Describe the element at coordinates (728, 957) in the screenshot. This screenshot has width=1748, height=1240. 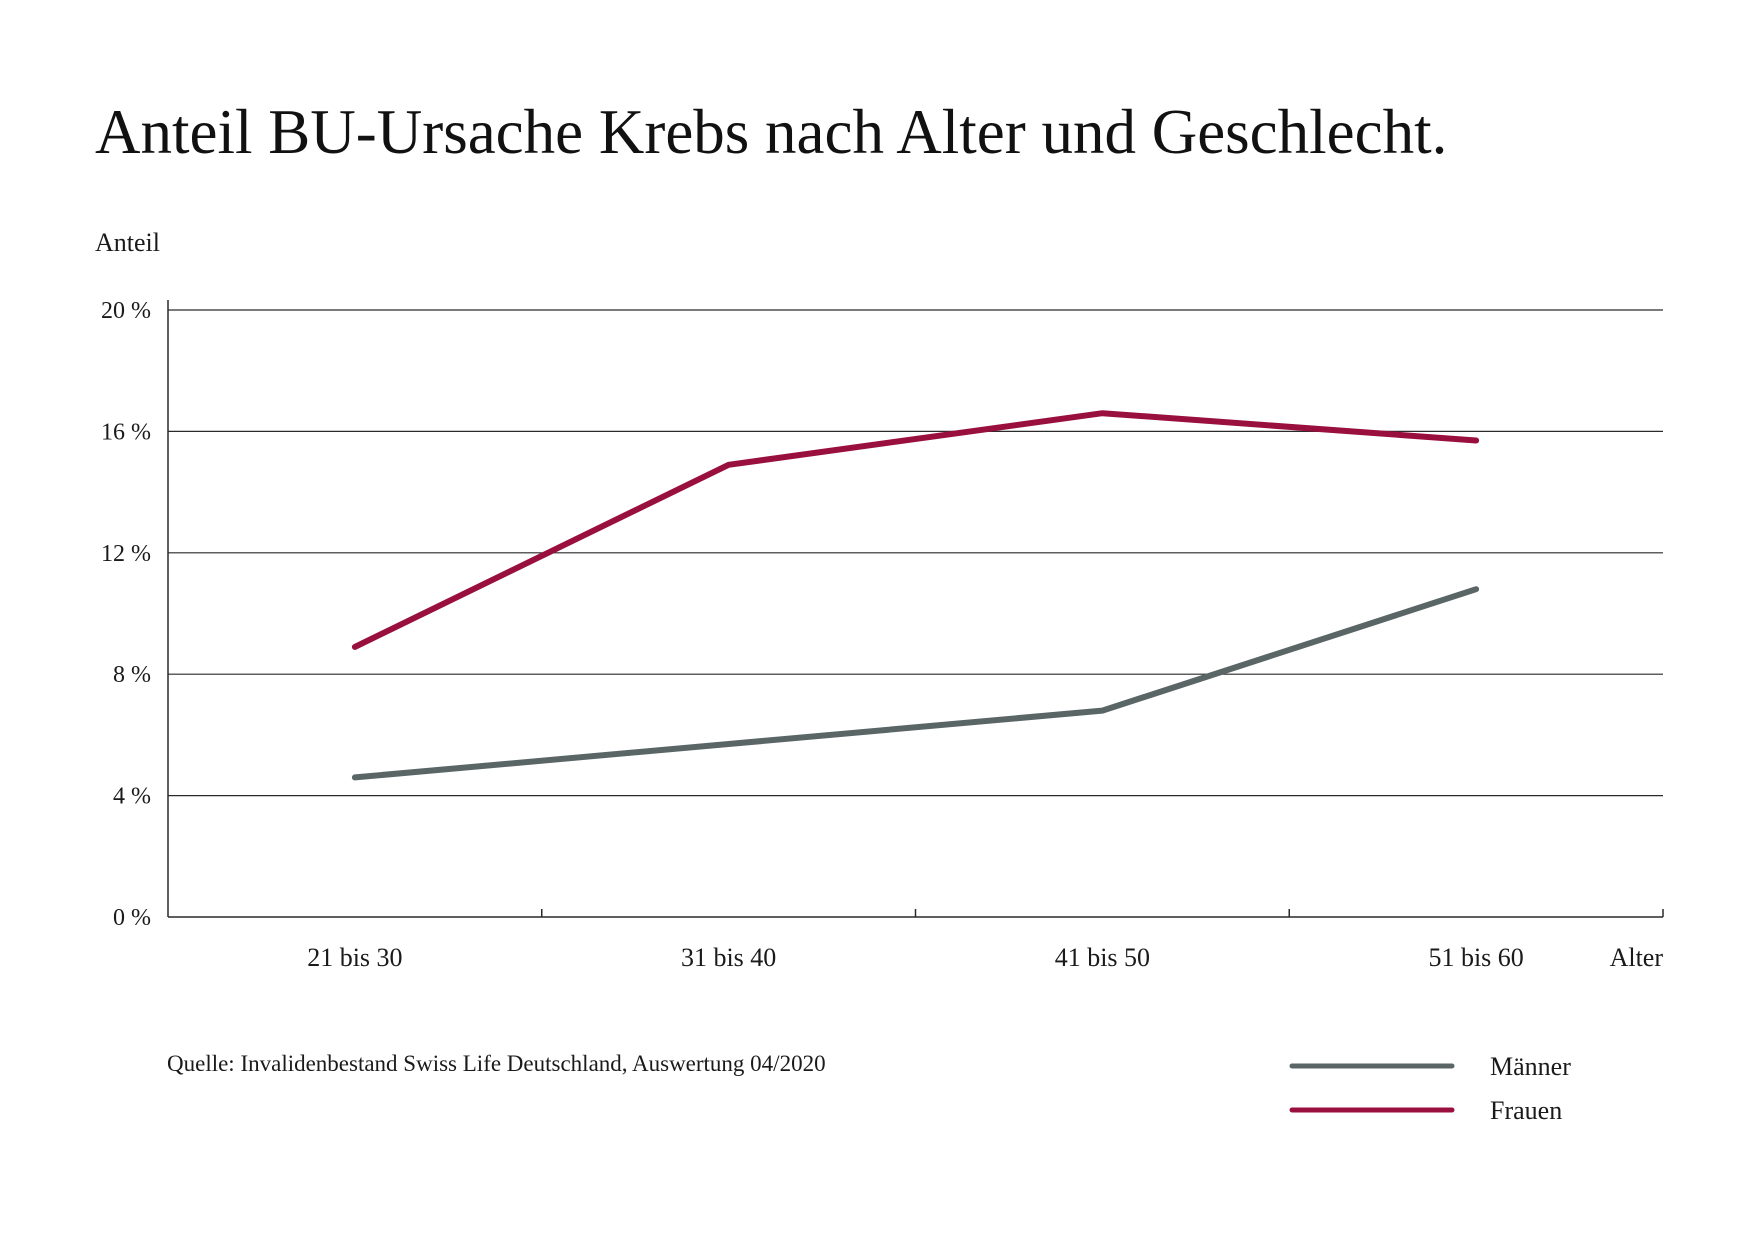
I see `x-tick-label: 31 bis 40` at that location.